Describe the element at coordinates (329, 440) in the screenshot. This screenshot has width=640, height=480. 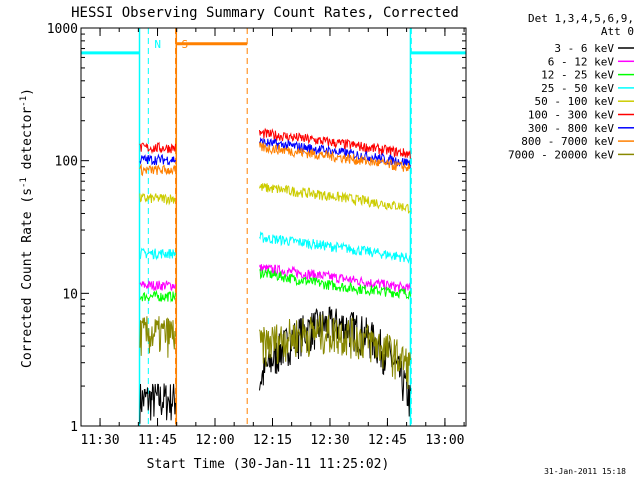
I see `x-tick-label: 12:30` at that location.